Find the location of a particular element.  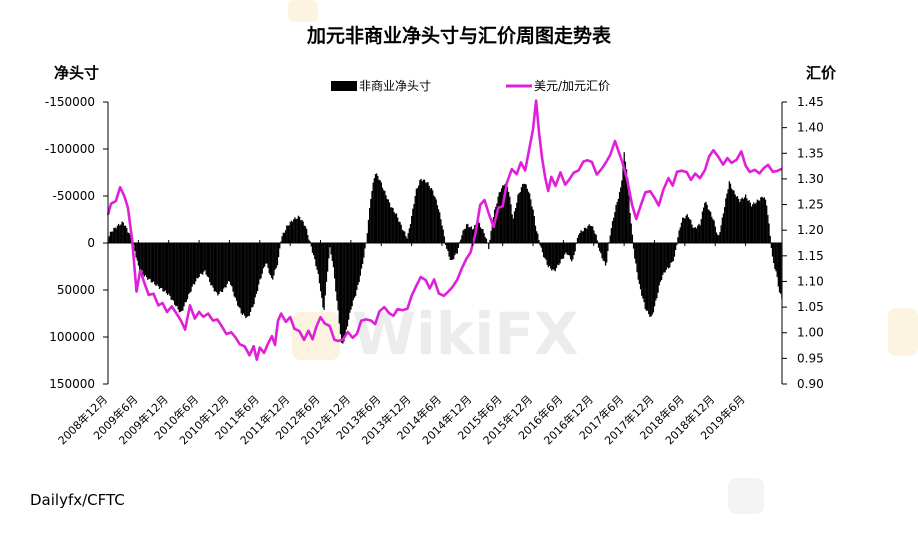

right-tick-label: 1.25 is located at coordinates (810, 205).